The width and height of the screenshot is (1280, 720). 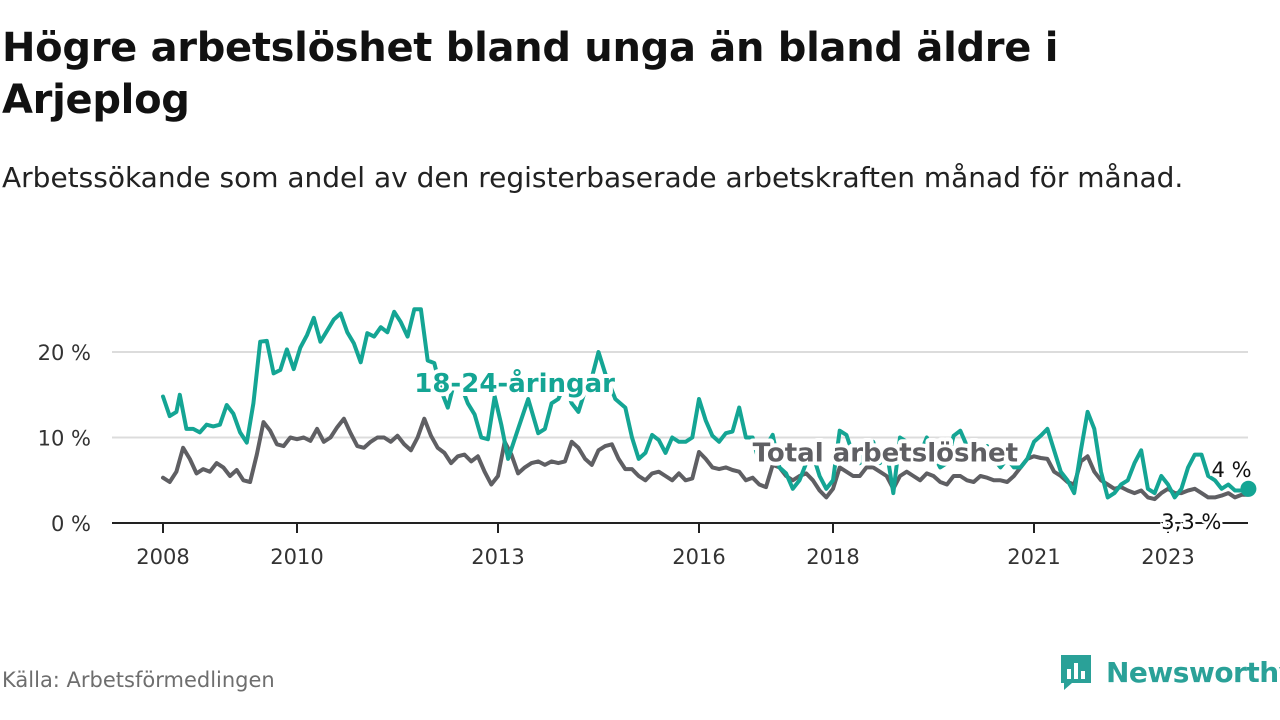 What do you see at coordinates (497, 557) in the screenshot?
I see `x-tick-label: 2013` at bounding box center [497, 557].